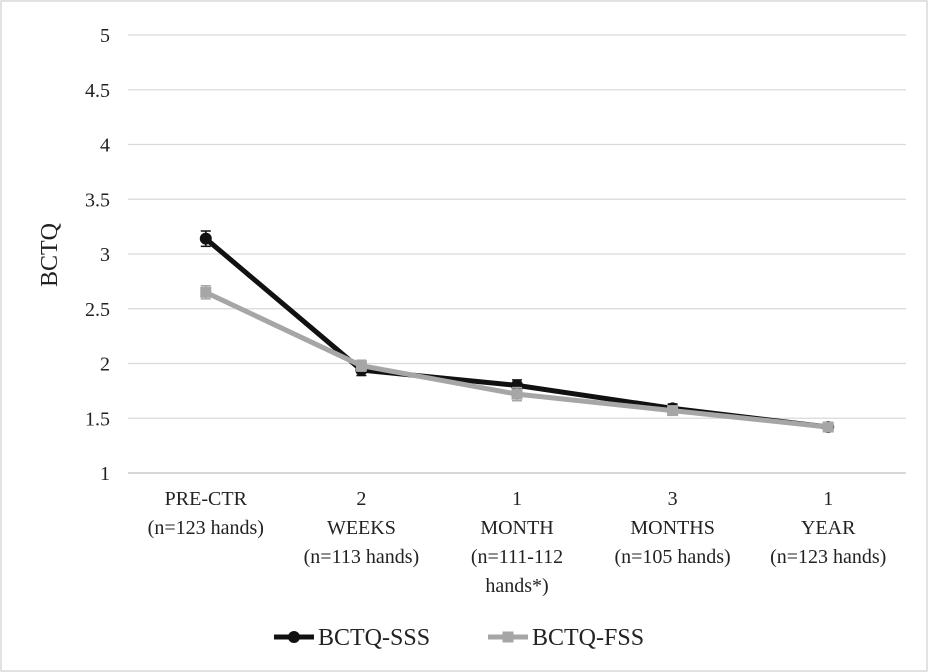 Image resolution: width=928 pixels, height=672 pixels. I want to click on legend-item: BCTQ-SSS, so click(352, 638).